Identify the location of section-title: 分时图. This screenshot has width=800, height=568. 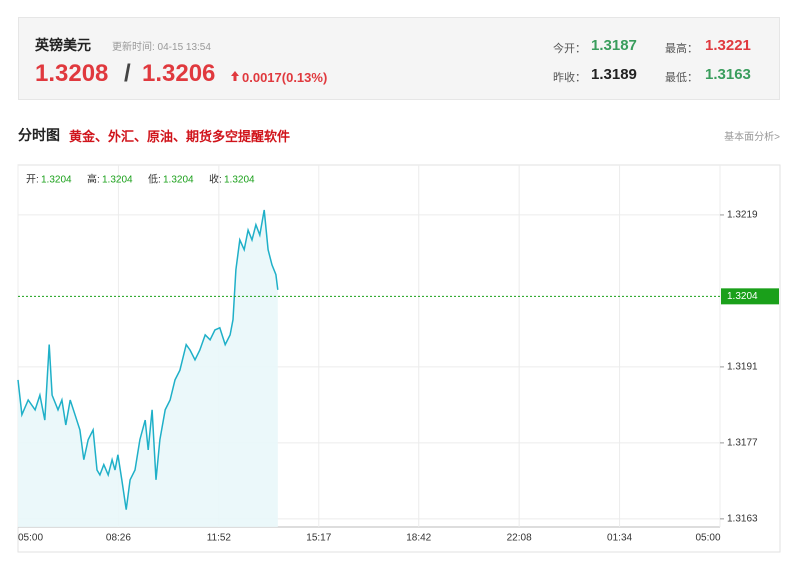
(39, 135).